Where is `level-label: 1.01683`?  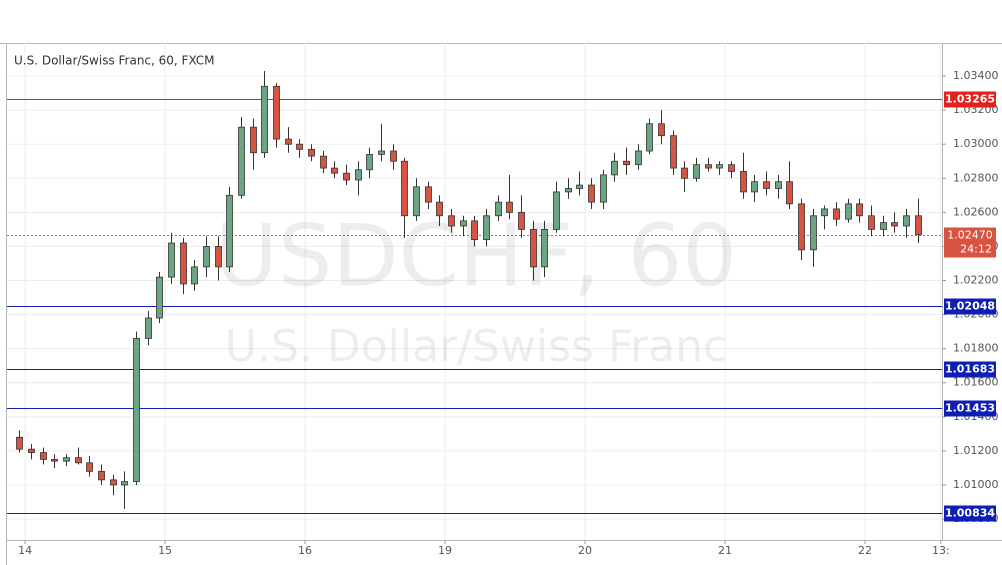
level-label: 1.01683 is located at coordinates (970, 369).